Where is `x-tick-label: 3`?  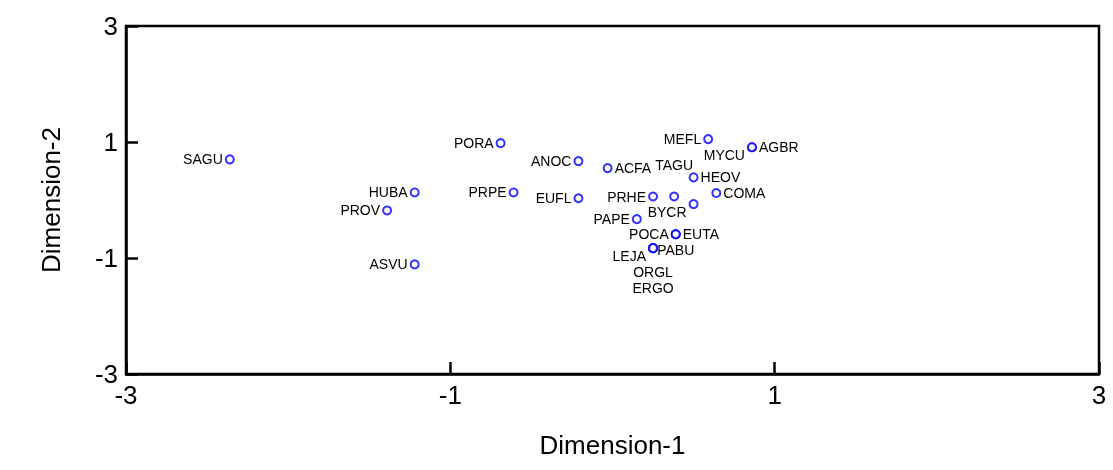 x-tick-label: 3 is located at coordinates (1099, 395).